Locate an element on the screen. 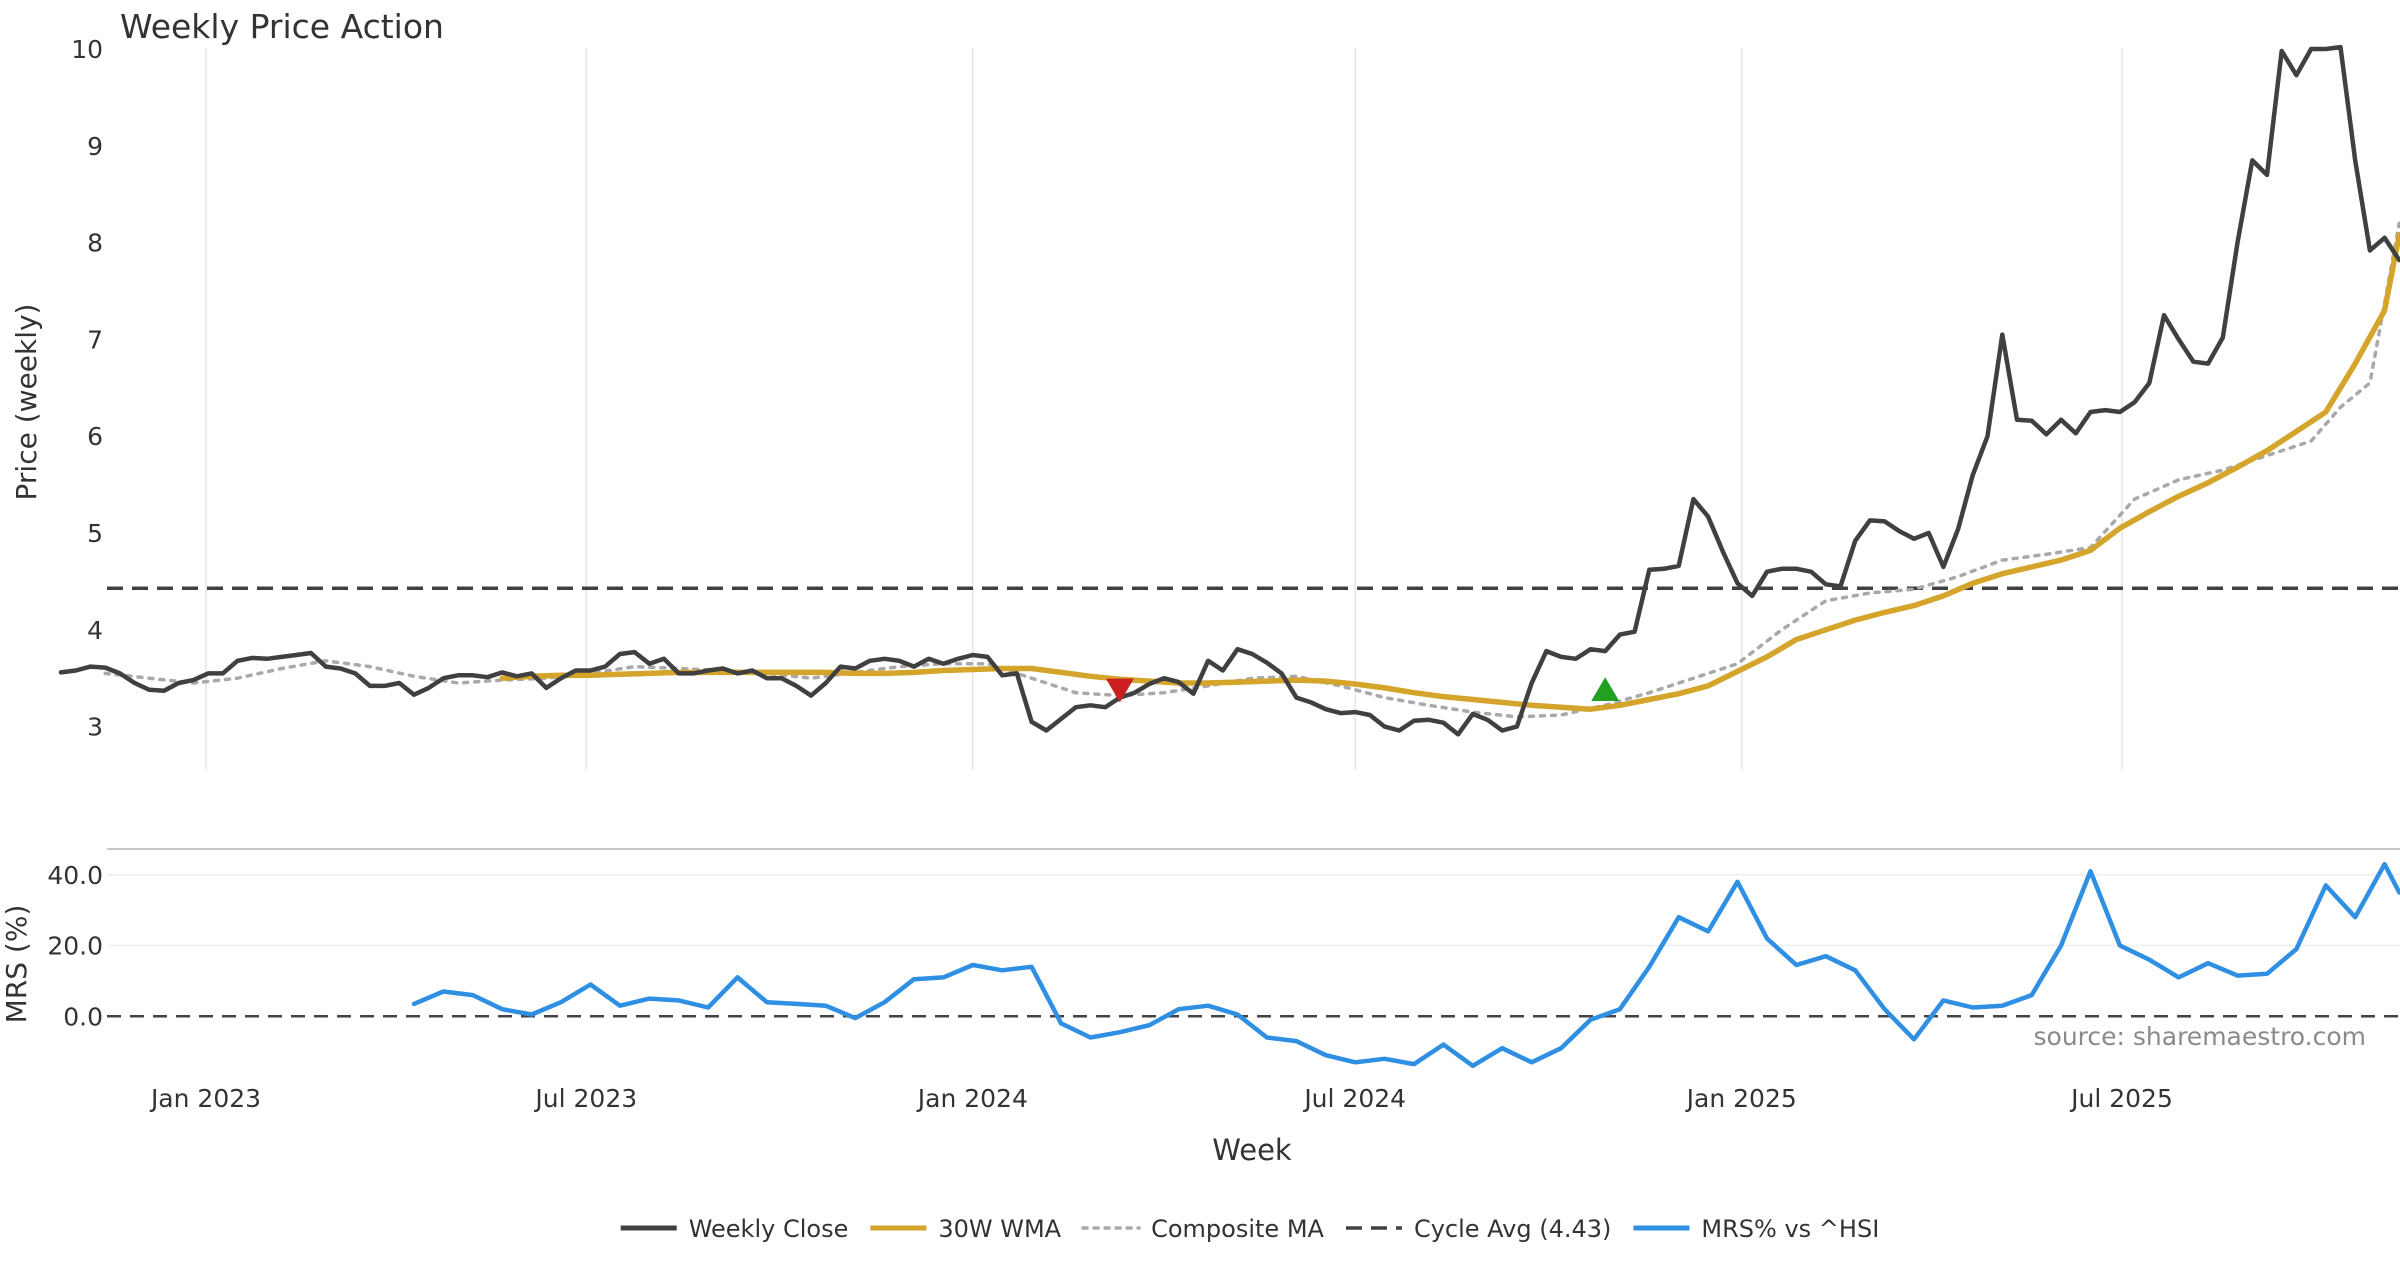 The image size is (2400, 1264). x-tick-label: Jan 2024 is located at coordinates (972, 1098).